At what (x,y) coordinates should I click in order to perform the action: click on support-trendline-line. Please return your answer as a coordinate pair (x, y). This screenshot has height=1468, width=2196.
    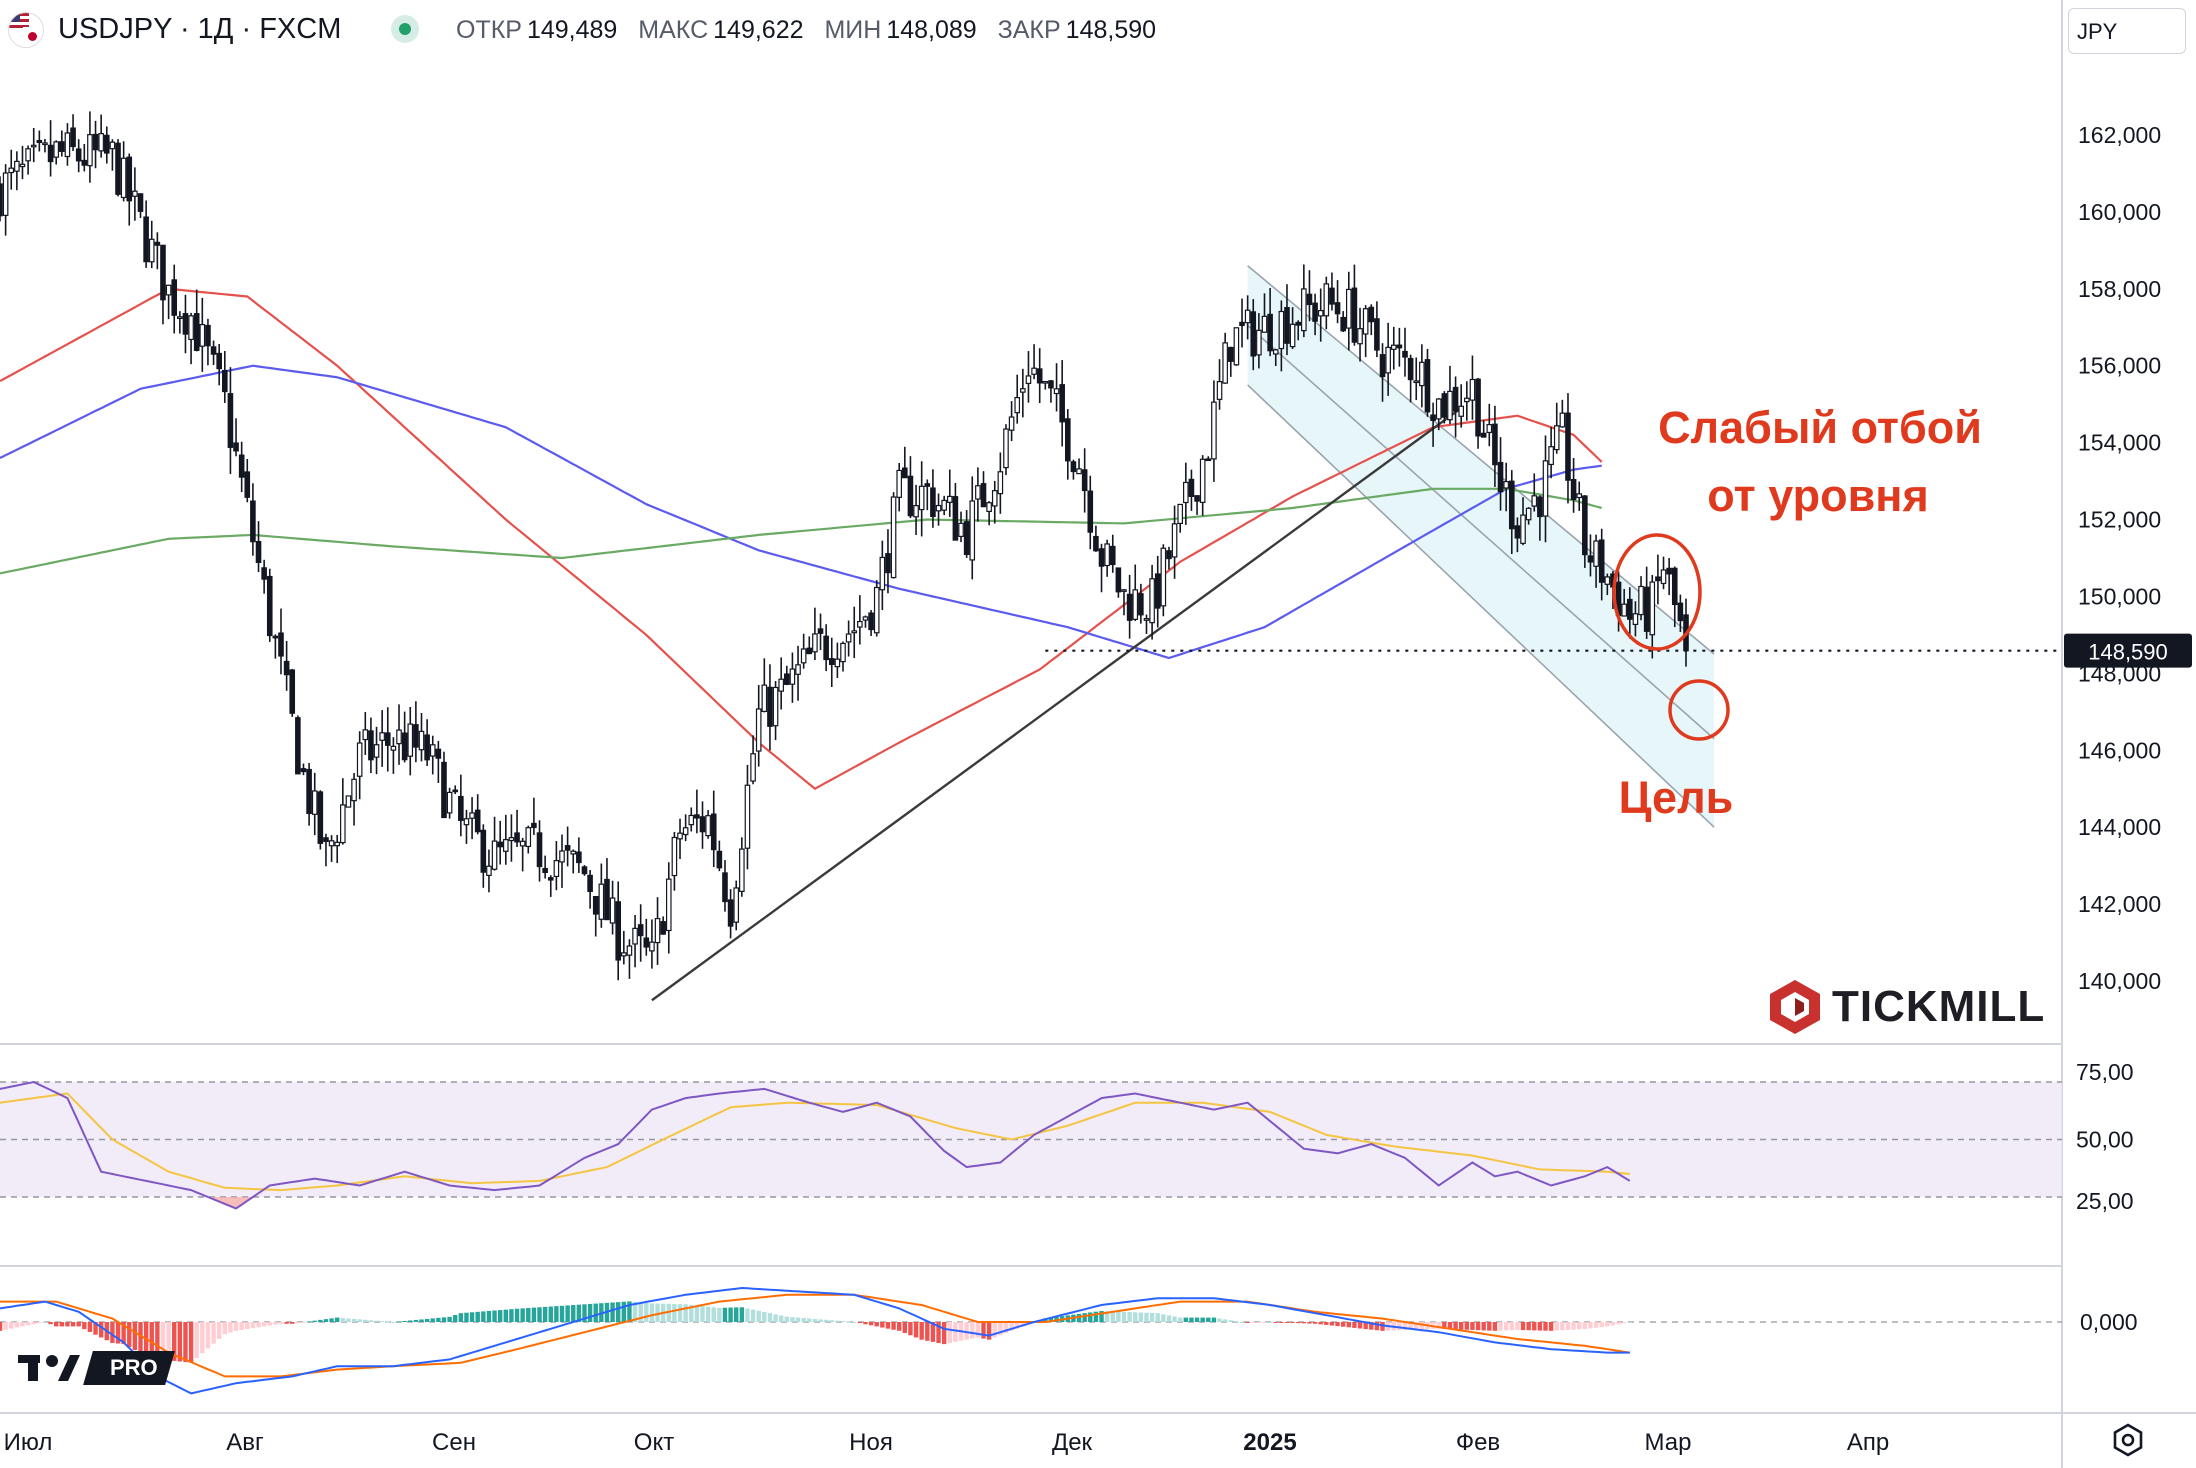
    Looking at the image, I should click on (1056, 704).